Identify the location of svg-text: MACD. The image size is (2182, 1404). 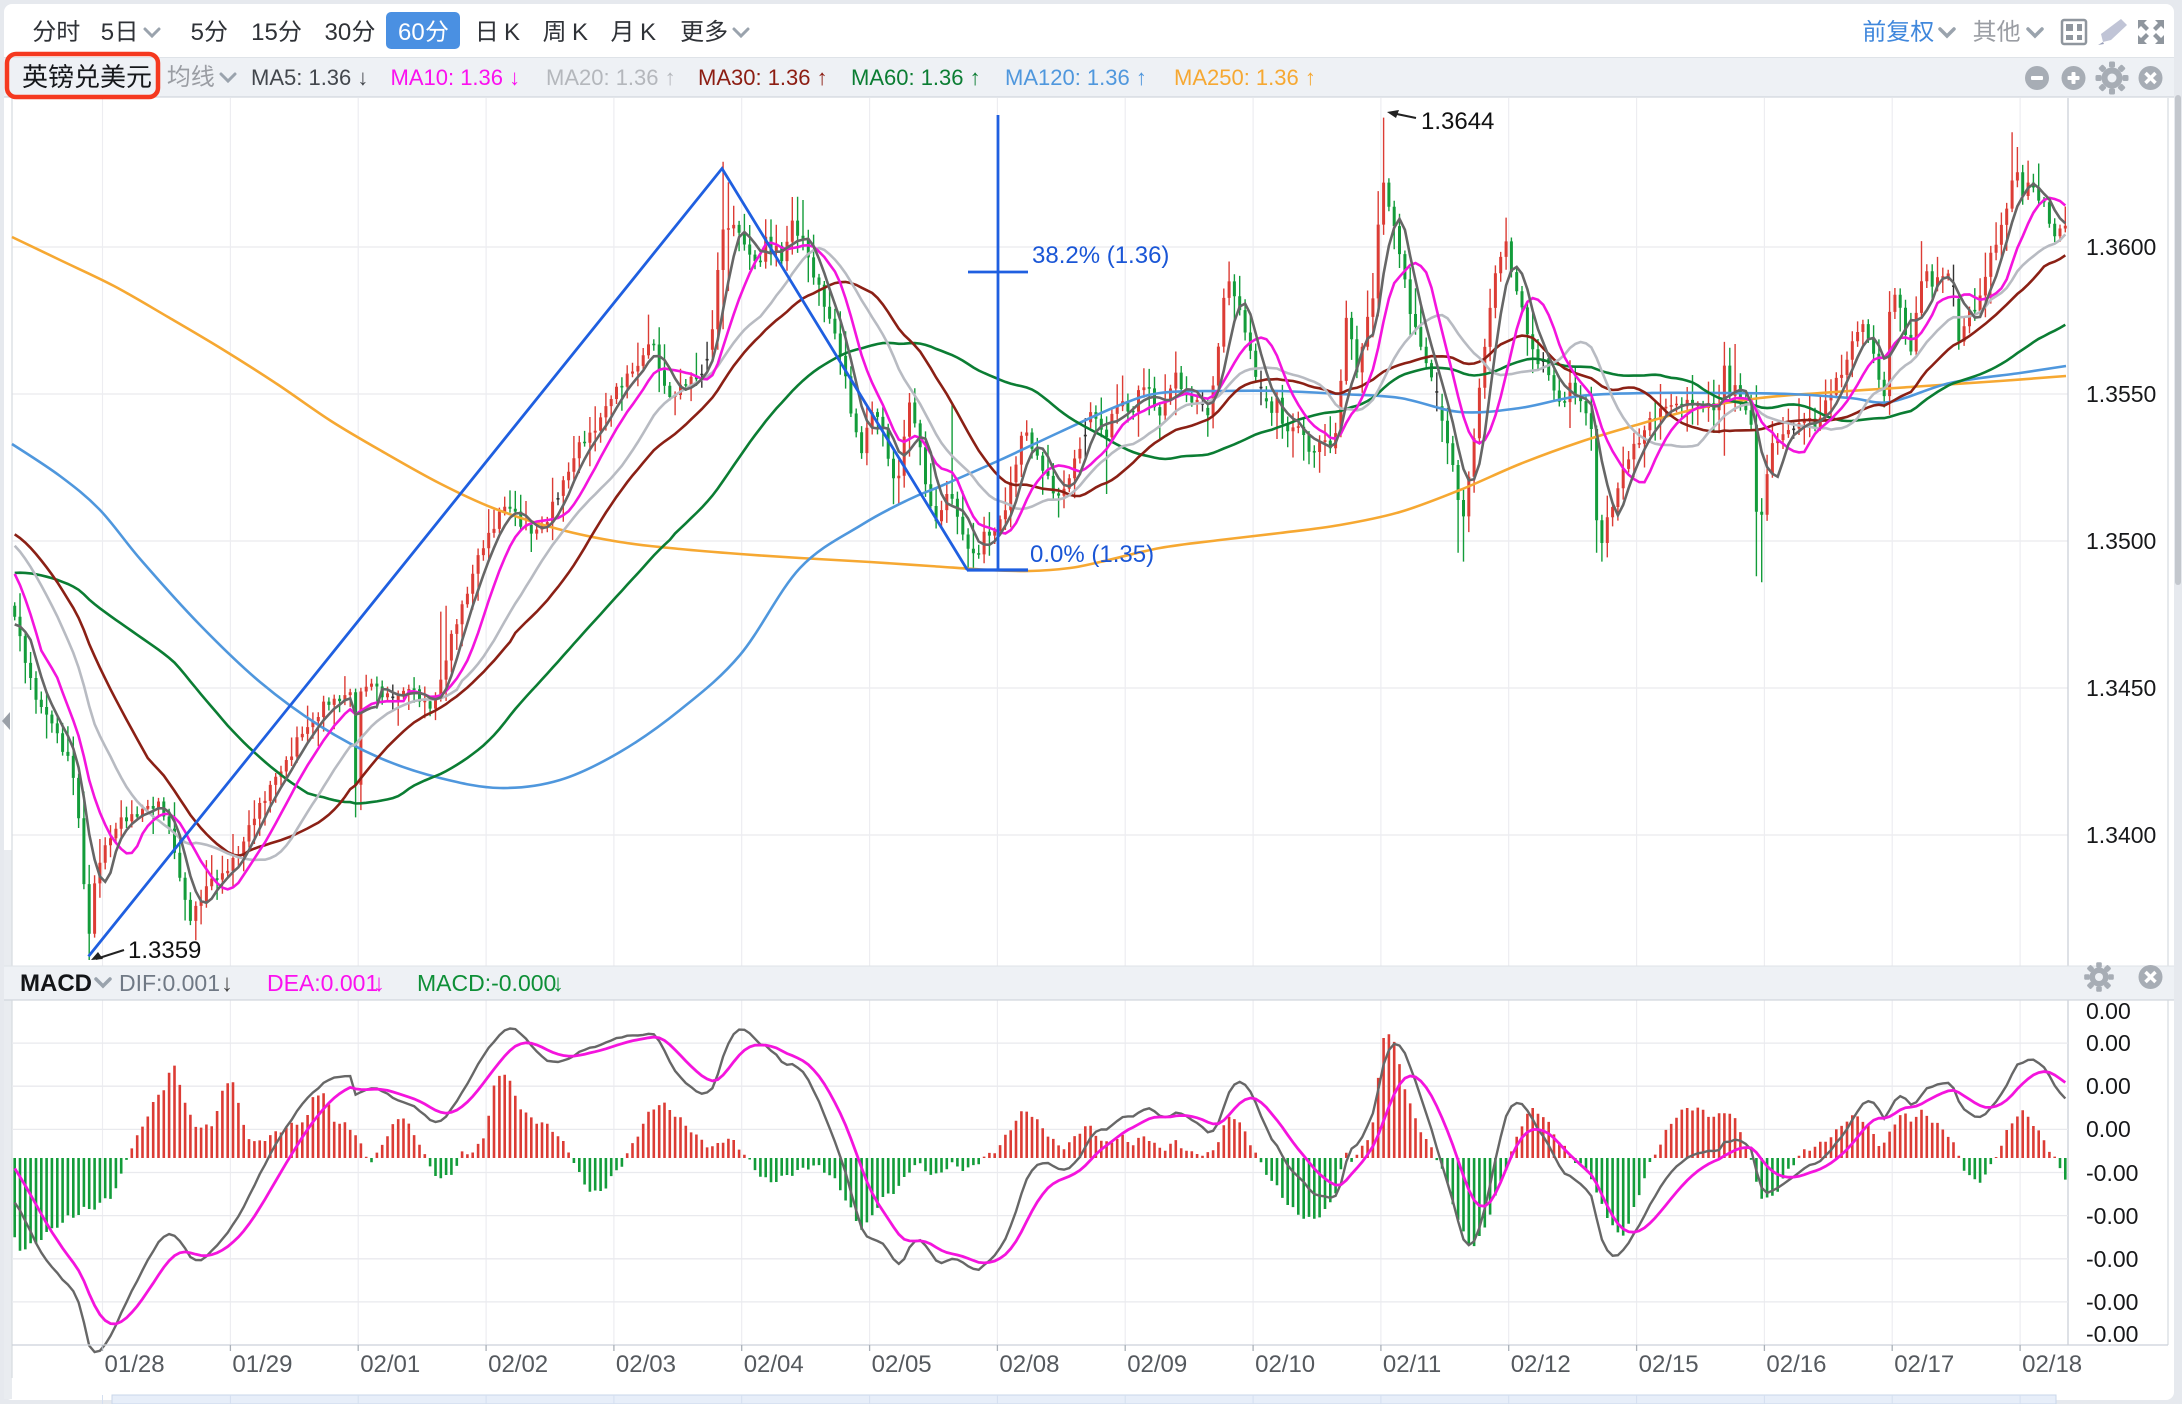
(56, 983).